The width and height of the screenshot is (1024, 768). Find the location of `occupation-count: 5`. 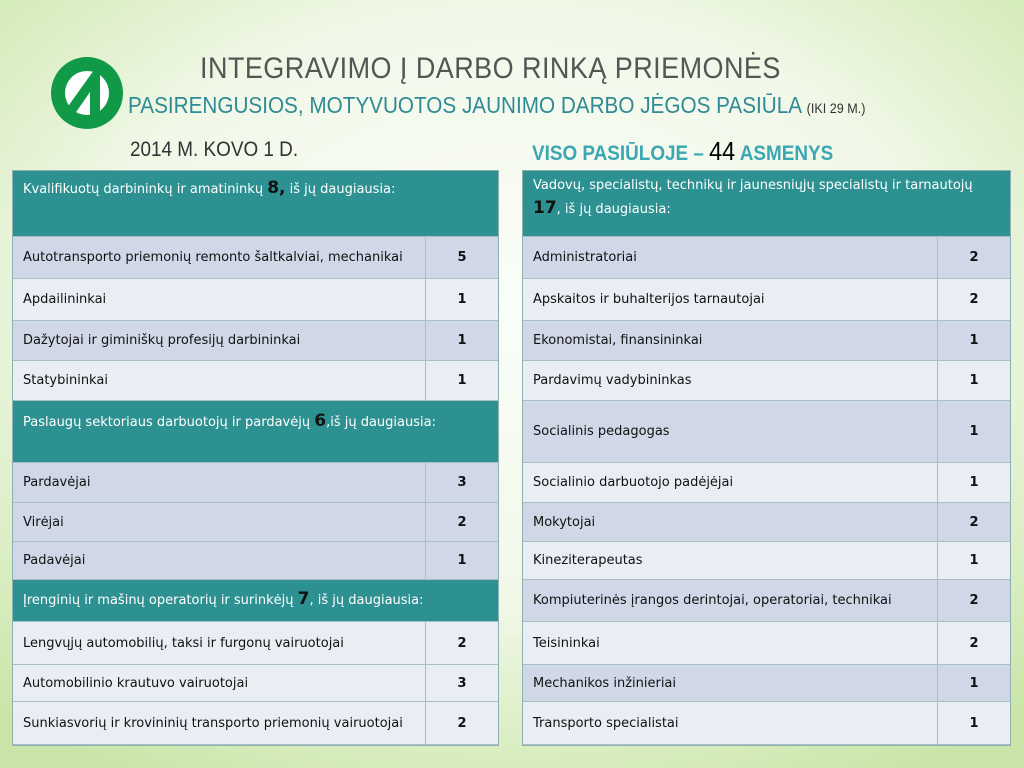

occupation-count: 5 is located at coordinates (462, 257).